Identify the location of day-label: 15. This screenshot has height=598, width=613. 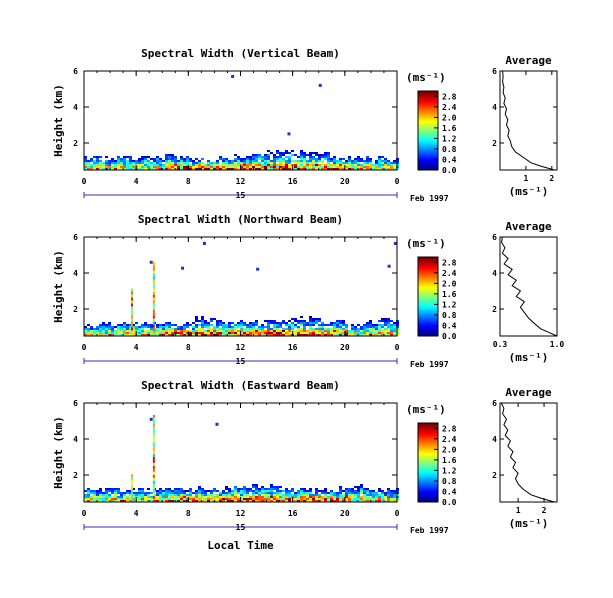
(241, 527).